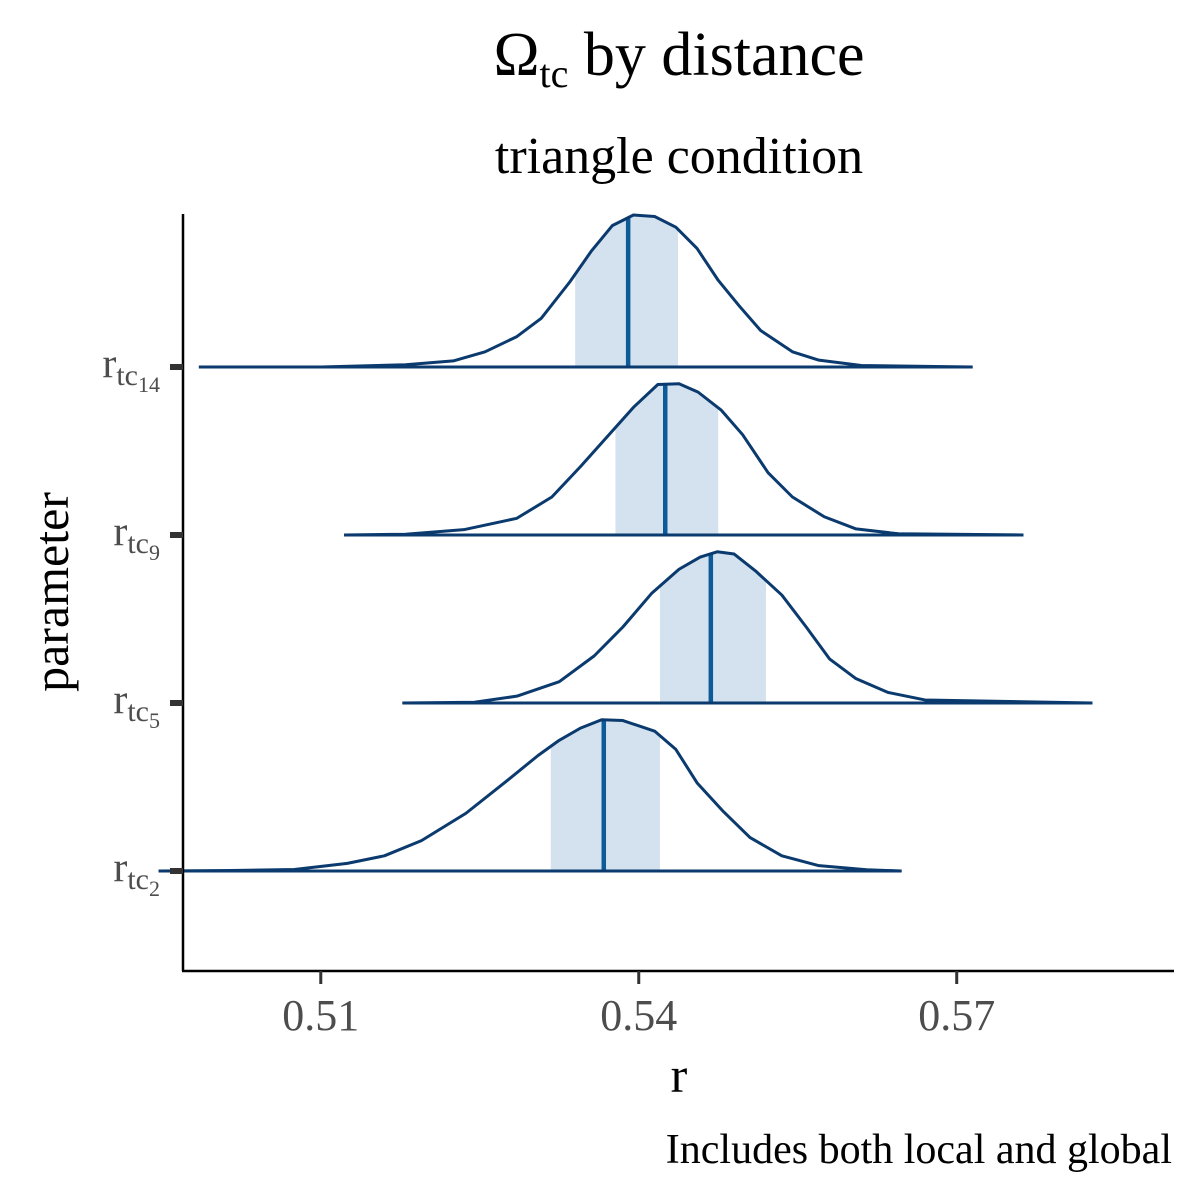 This screenshot has width=1200, height=1200. What do you see at coordinates (919, 1150) in the screenshot?
I see `chart-caption: Includes both local and global` at bounding box center [919, 1150].